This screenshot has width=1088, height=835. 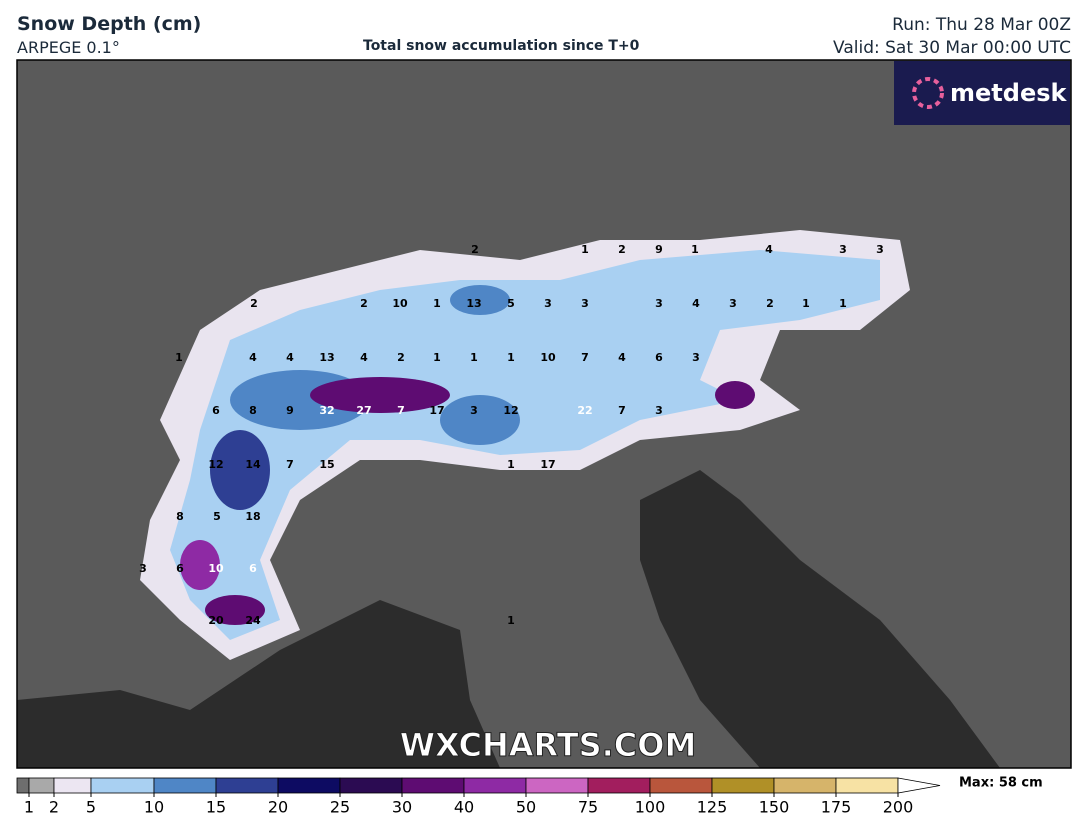 What do you see at coordinates (54, 807) in the screenshot?
I see `legend-label: 2` at bounding box center [54, 807].